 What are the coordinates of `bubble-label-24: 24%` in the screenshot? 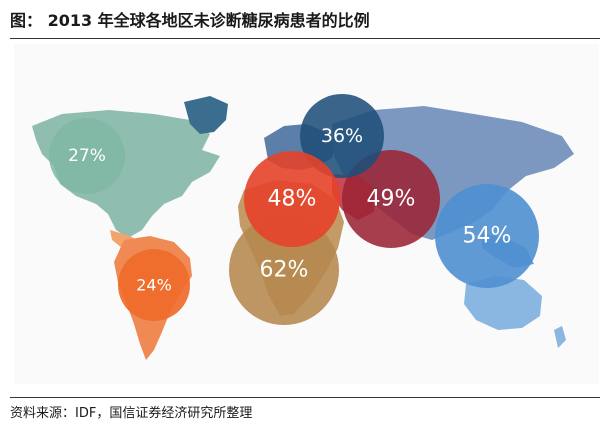 It's located at (154, 285).